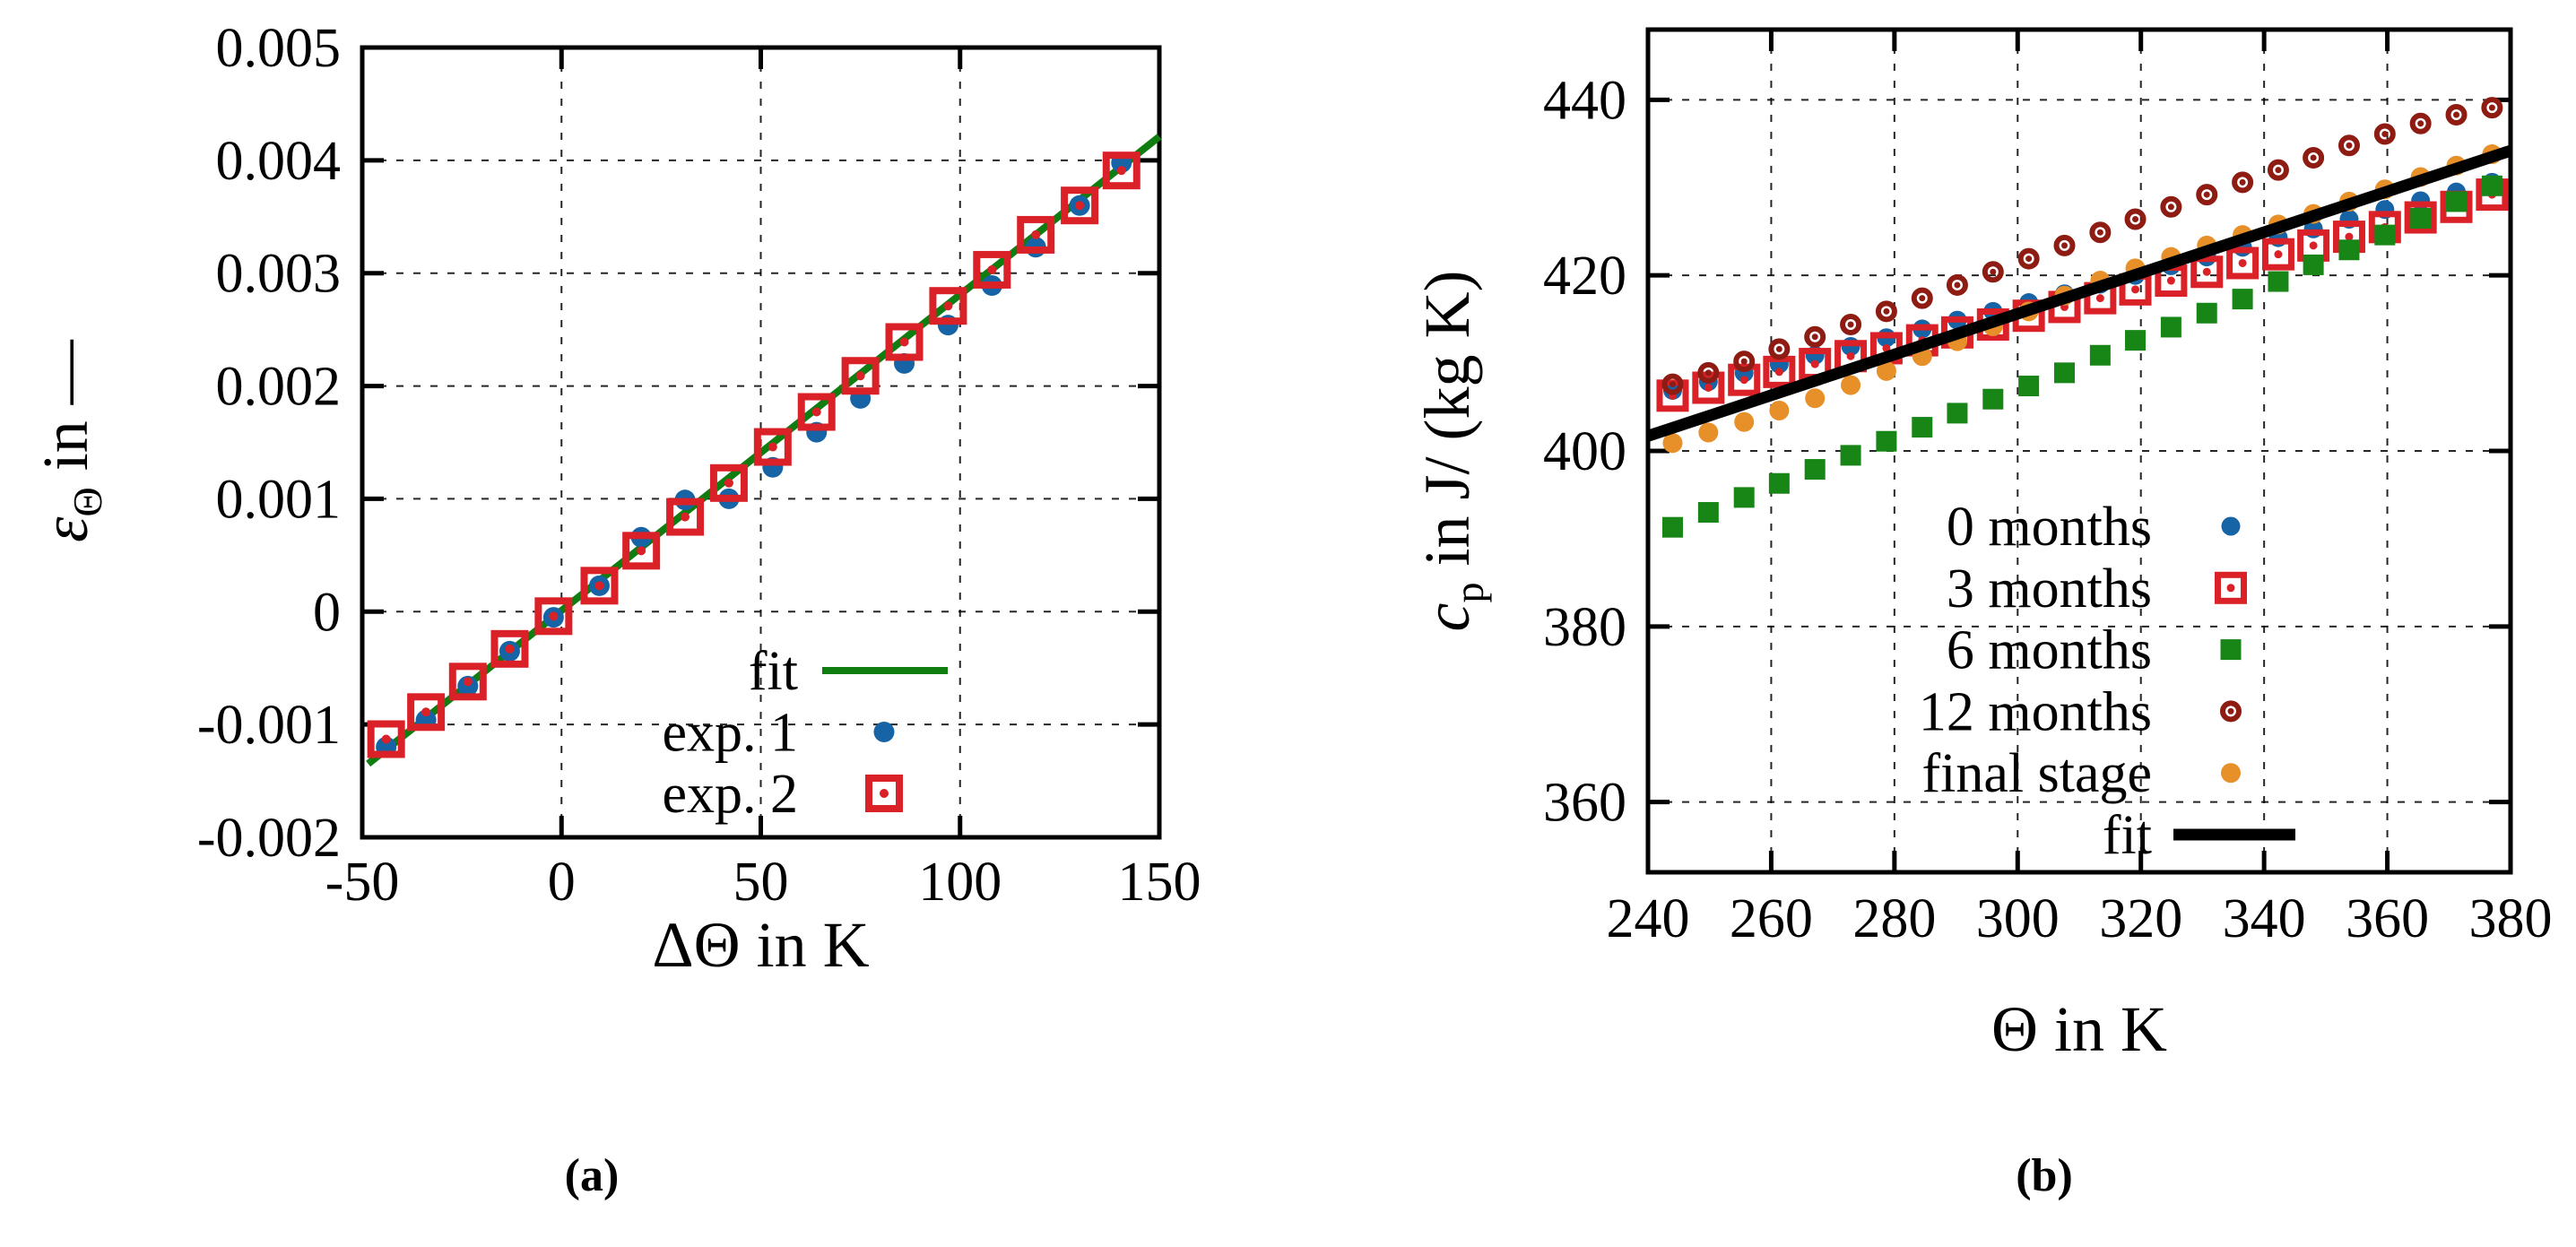 This screenshot has width=2576, height=1247. Describe the element at coordinates (960, 882) in the screenshot. I see `svg-text: 100` at that location.